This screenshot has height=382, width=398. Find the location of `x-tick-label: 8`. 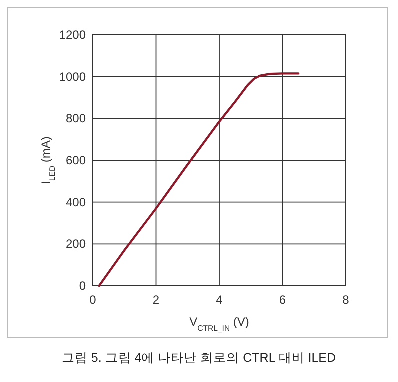

x-tick-label: 8 is located at coordinates (346, 300).